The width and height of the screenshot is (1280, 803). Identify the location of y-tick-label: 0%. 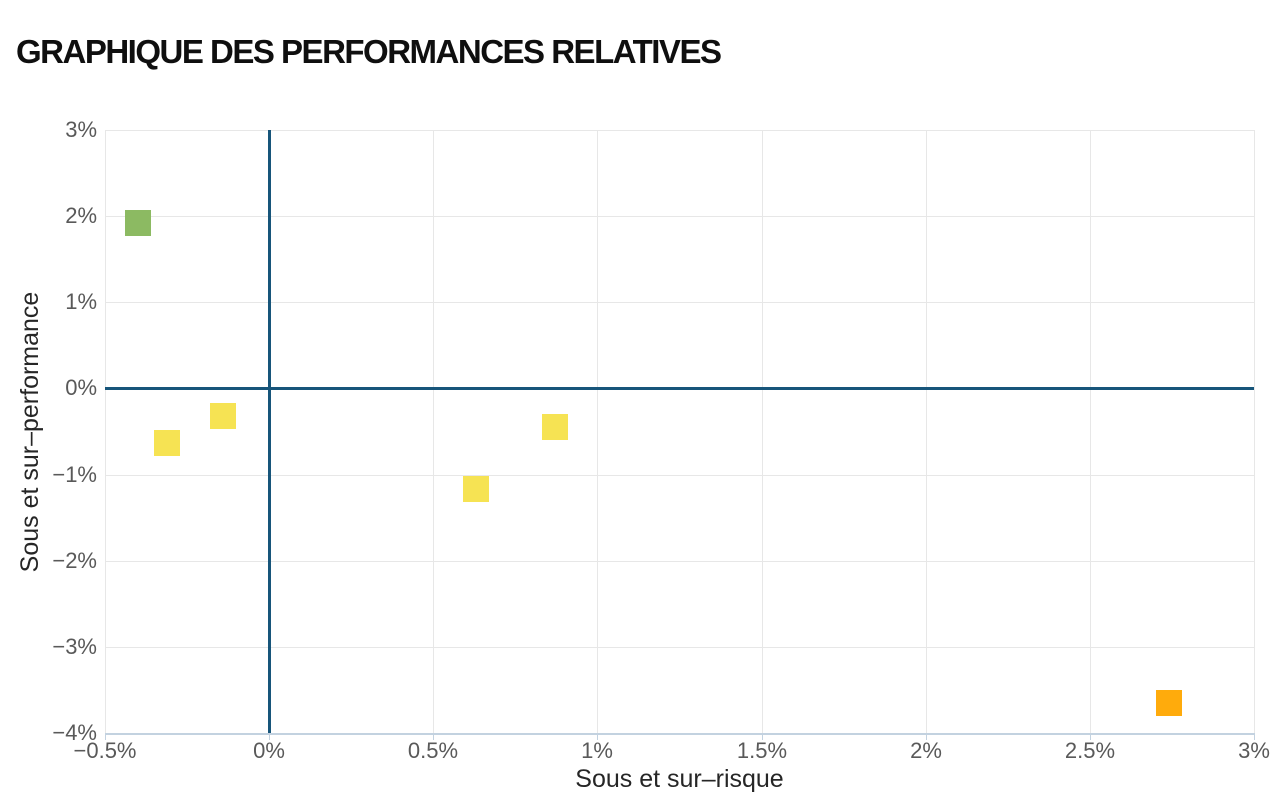
(81, 387).